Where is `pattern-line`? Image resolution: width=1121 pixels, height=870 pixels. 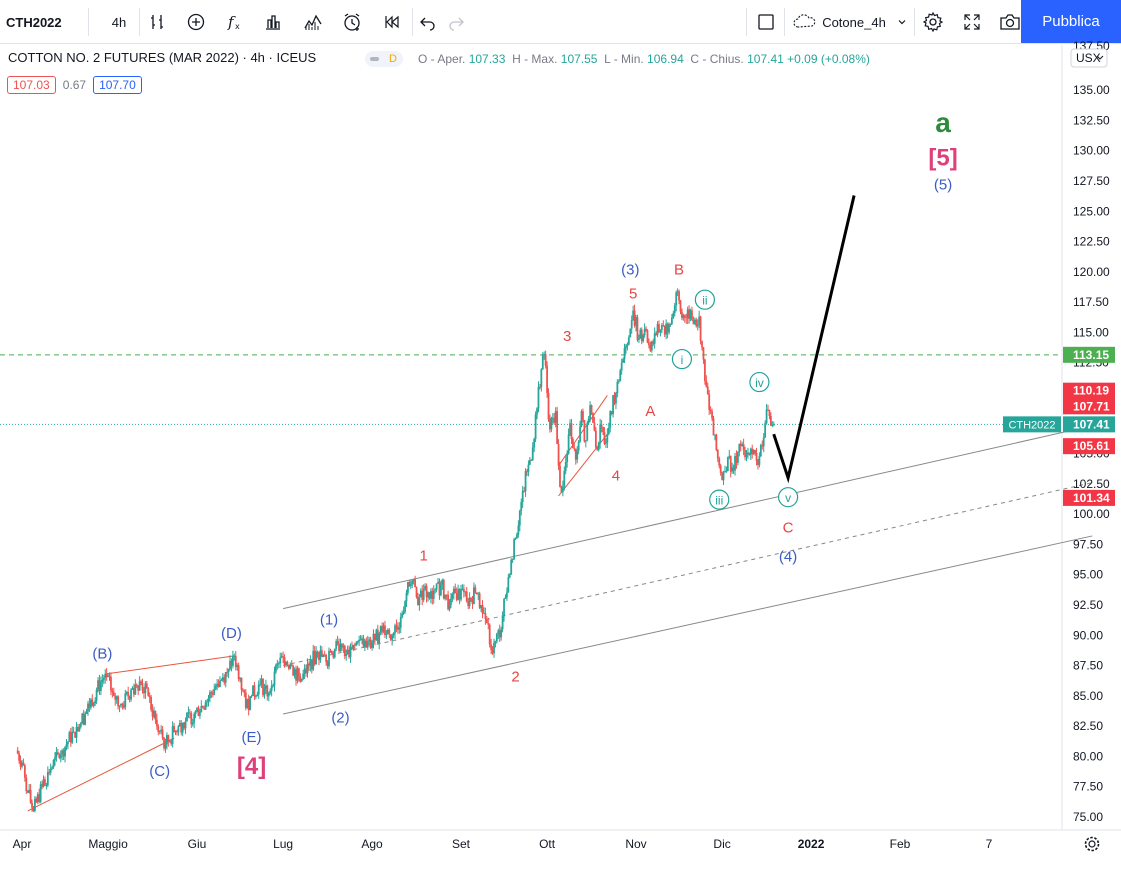
pattern-line is located at coordinates (101, 774).